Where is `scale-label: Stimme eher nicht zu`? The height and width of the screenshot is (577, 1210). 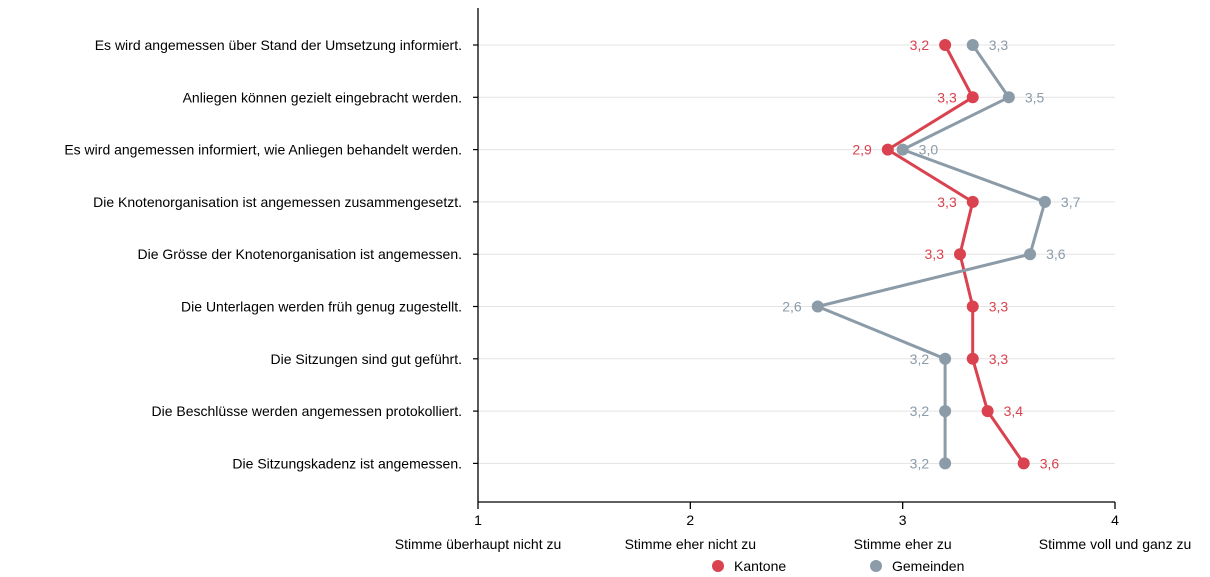 scale-label: Stimme eher nicht zu is located at coordinates (691, 544).